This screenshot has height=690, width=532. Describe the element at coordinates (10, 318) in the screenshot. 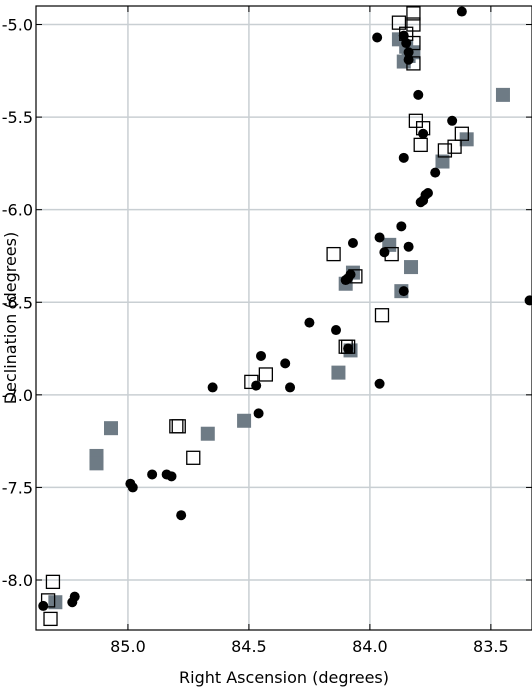

I see `y-axis-title: Declination (degrees)` at that location.